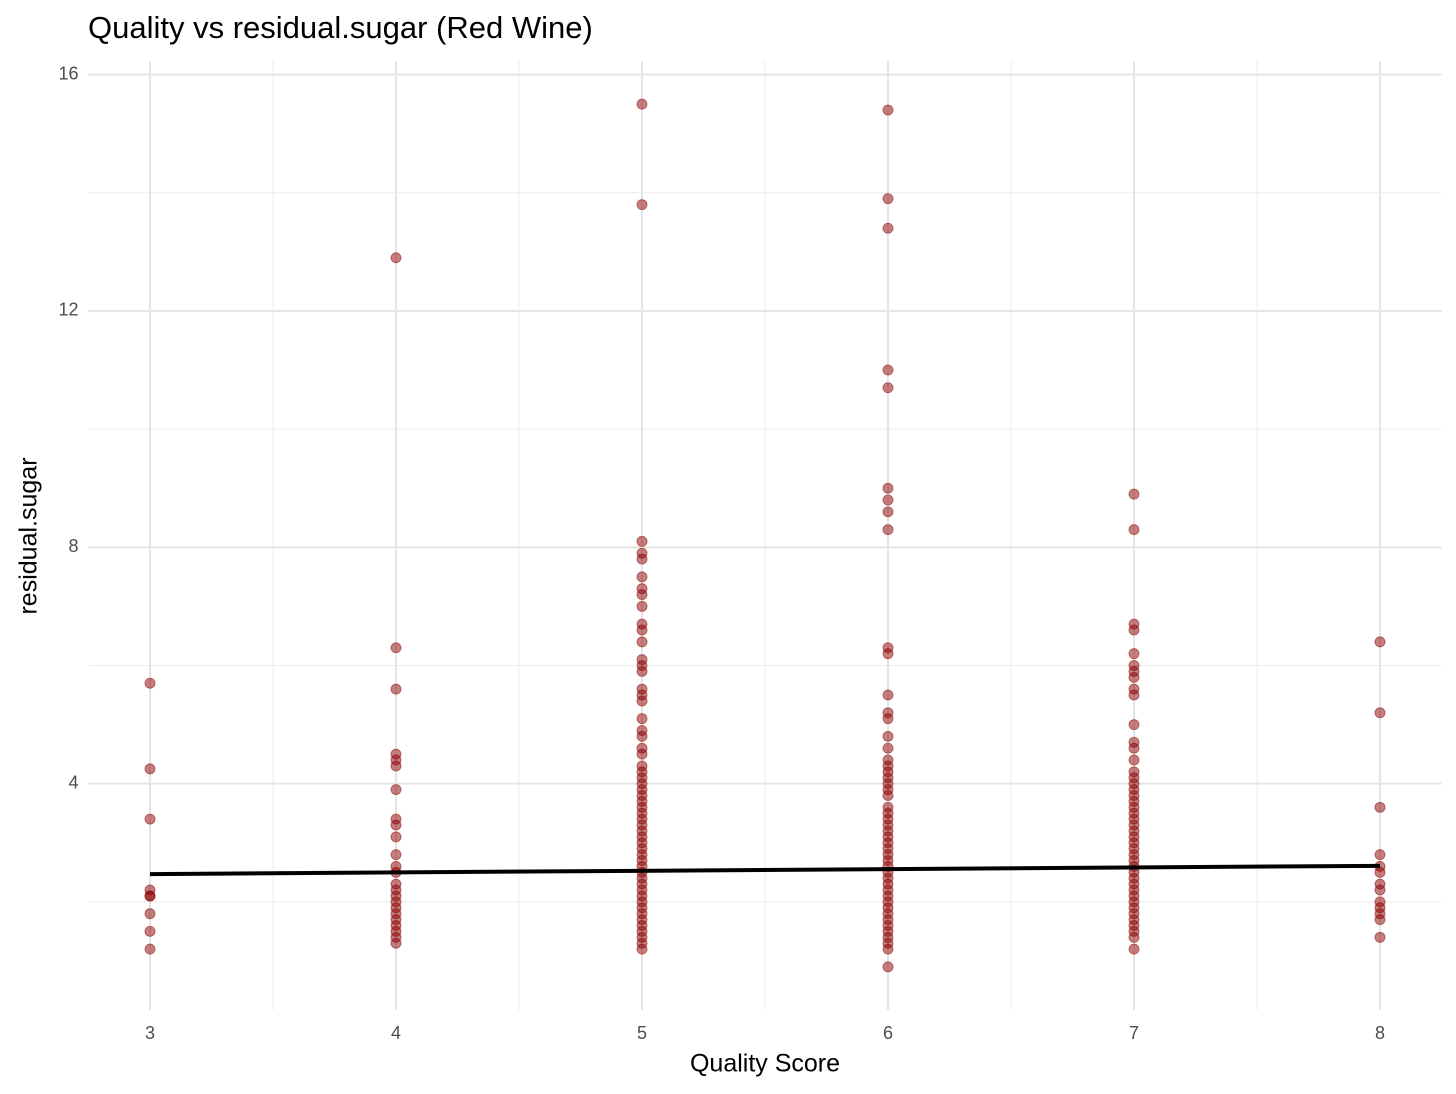 This screenshot has height=1094, width=1456. What do you see at coordinates (765, 870) in the screenshot?
I see `trend-line` at bounding box center [765, 870].